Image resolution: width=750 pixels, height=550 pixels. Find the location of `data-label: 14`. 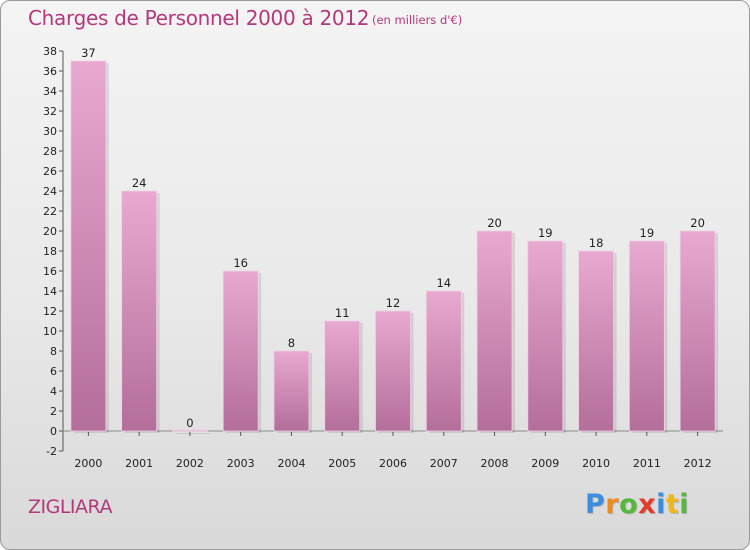

data-label: 14 is located at coordinates (443, 283).